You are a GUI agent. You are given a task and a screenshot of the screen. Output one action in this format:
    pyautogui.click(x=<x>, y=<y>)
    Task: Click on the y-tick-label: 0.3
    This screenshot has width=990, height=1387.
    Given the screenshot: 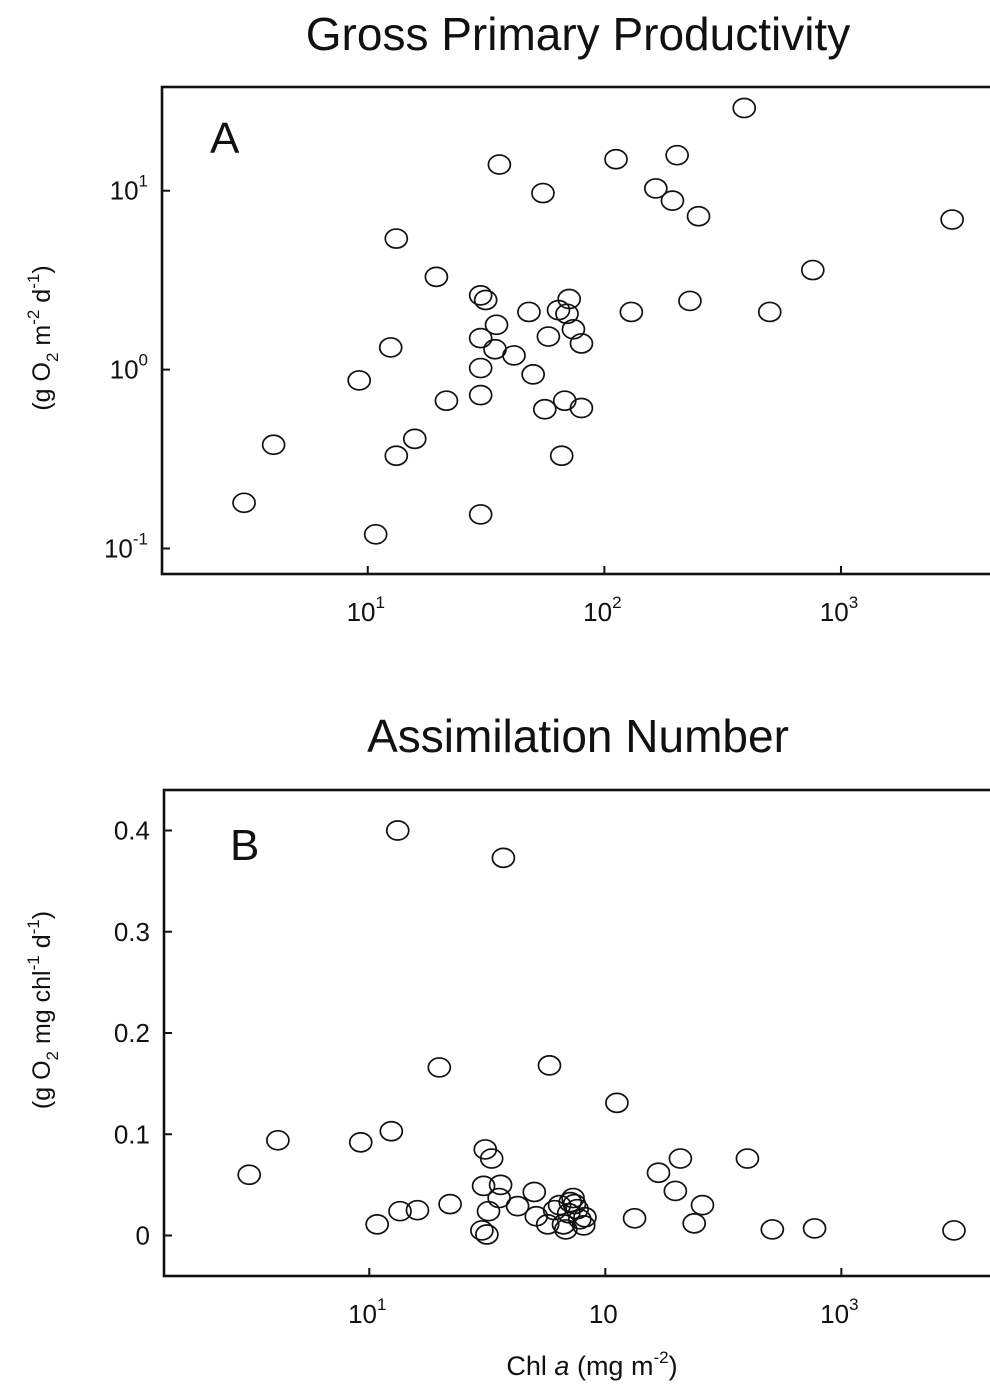 What is the action you would take?
    pyautogui.click(x=132, y=932)
    